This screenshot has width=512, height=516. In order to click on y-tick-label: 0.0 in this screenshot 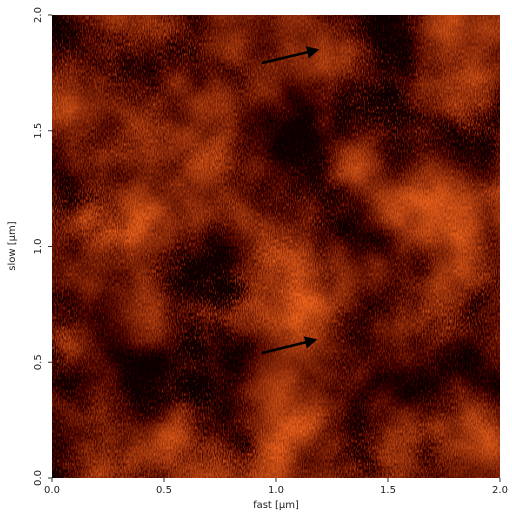, I will do `click(38, 478)`.